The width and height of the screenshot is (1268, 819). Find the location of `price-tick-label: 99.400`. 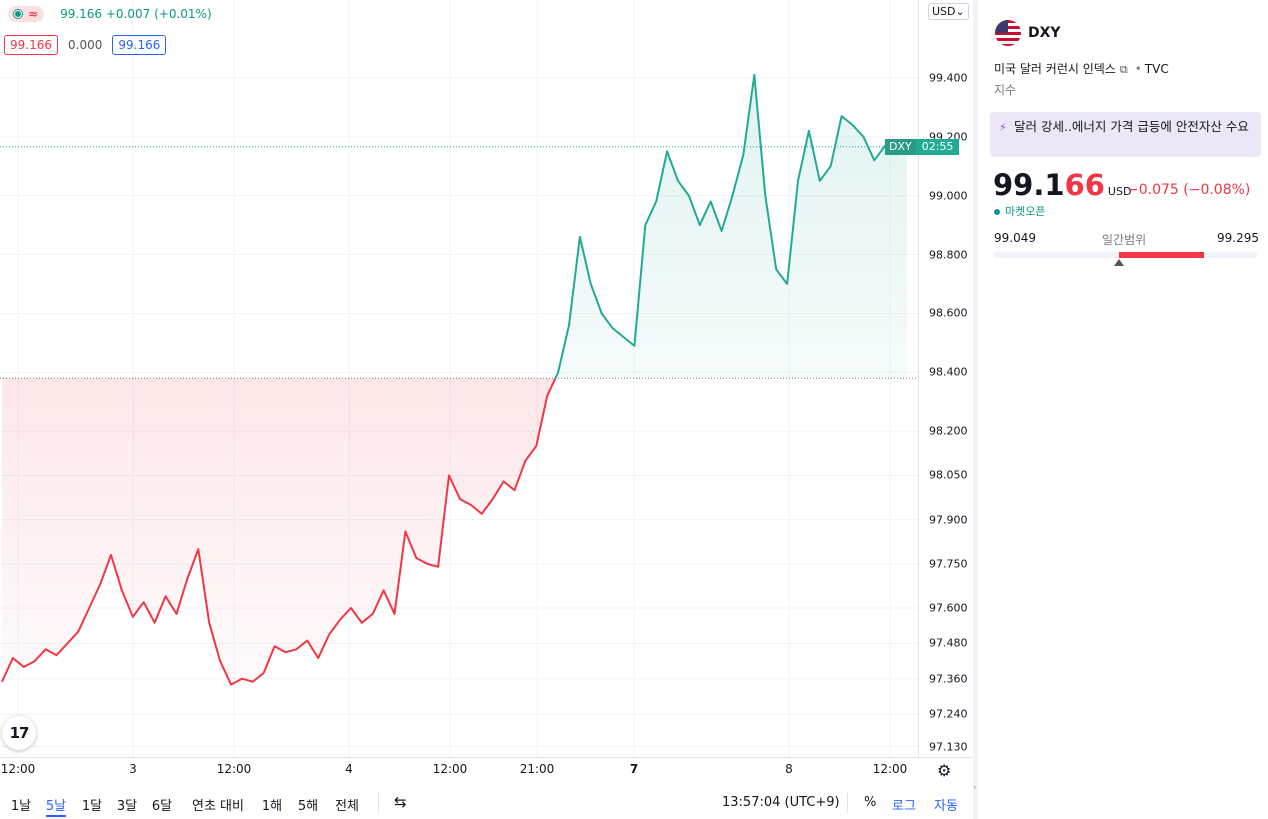

price-tick-label: 99.400 is located at coordinates (948, 78).